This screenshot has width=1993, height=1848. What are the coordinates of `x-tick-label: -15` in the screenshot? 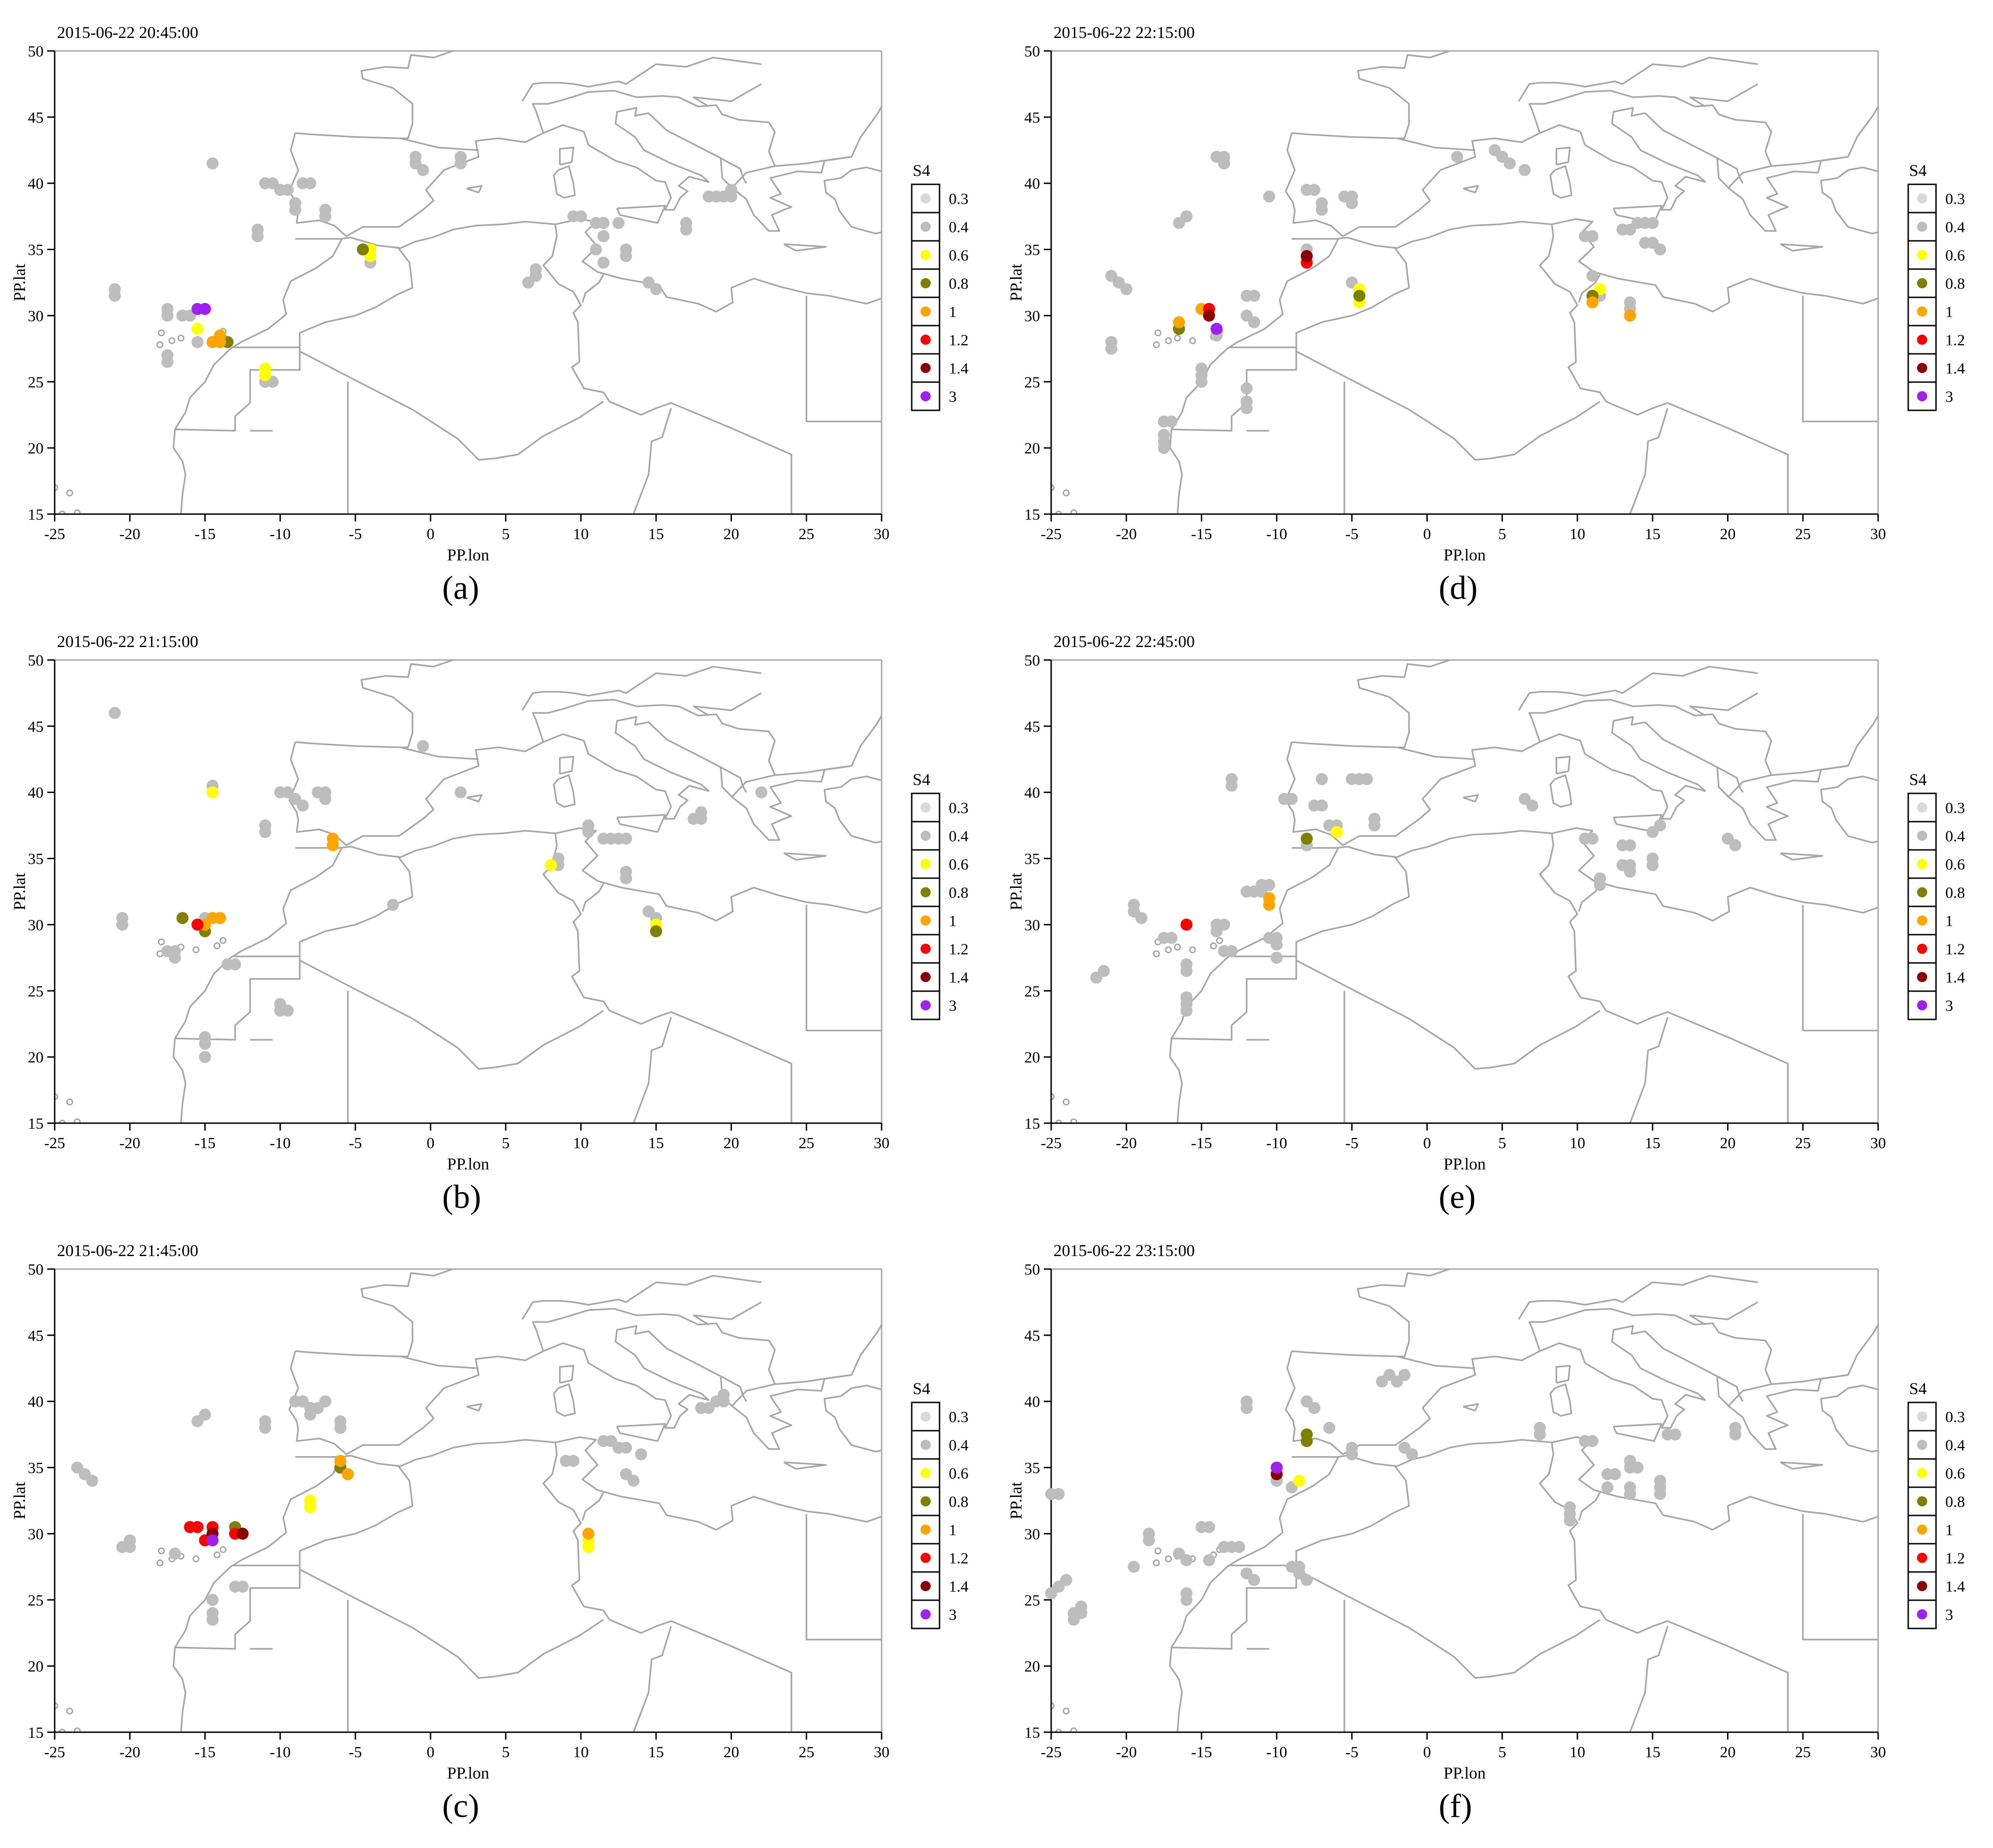 It's located at (205, 1143).